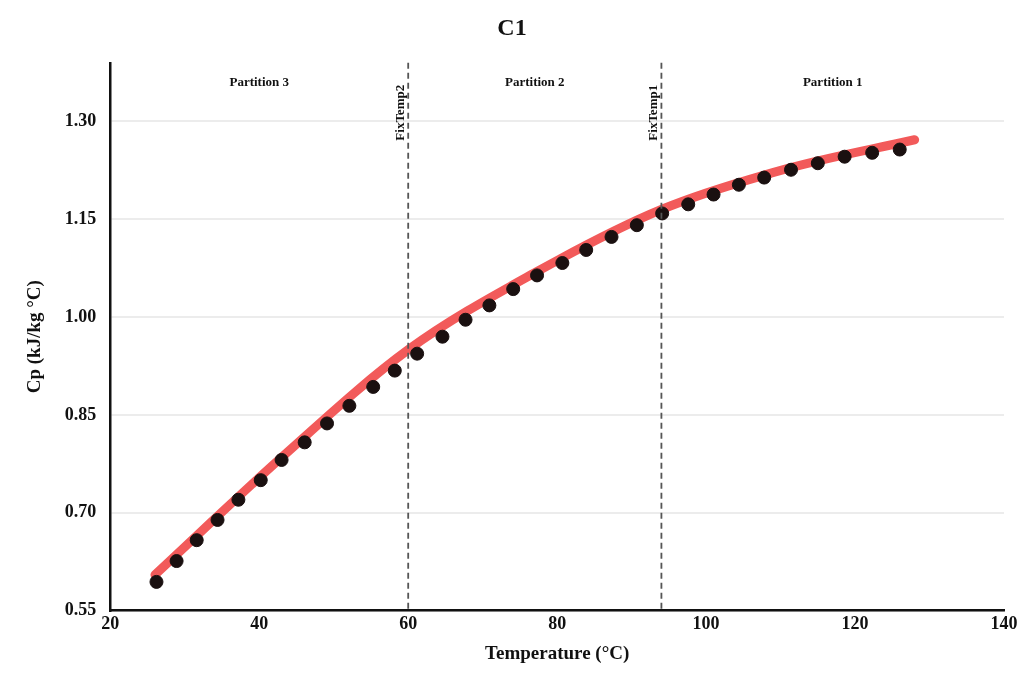 The width and height of the screenshot is (1026, 675). I want to click on annotation: Partition 3, so click(259, 82).